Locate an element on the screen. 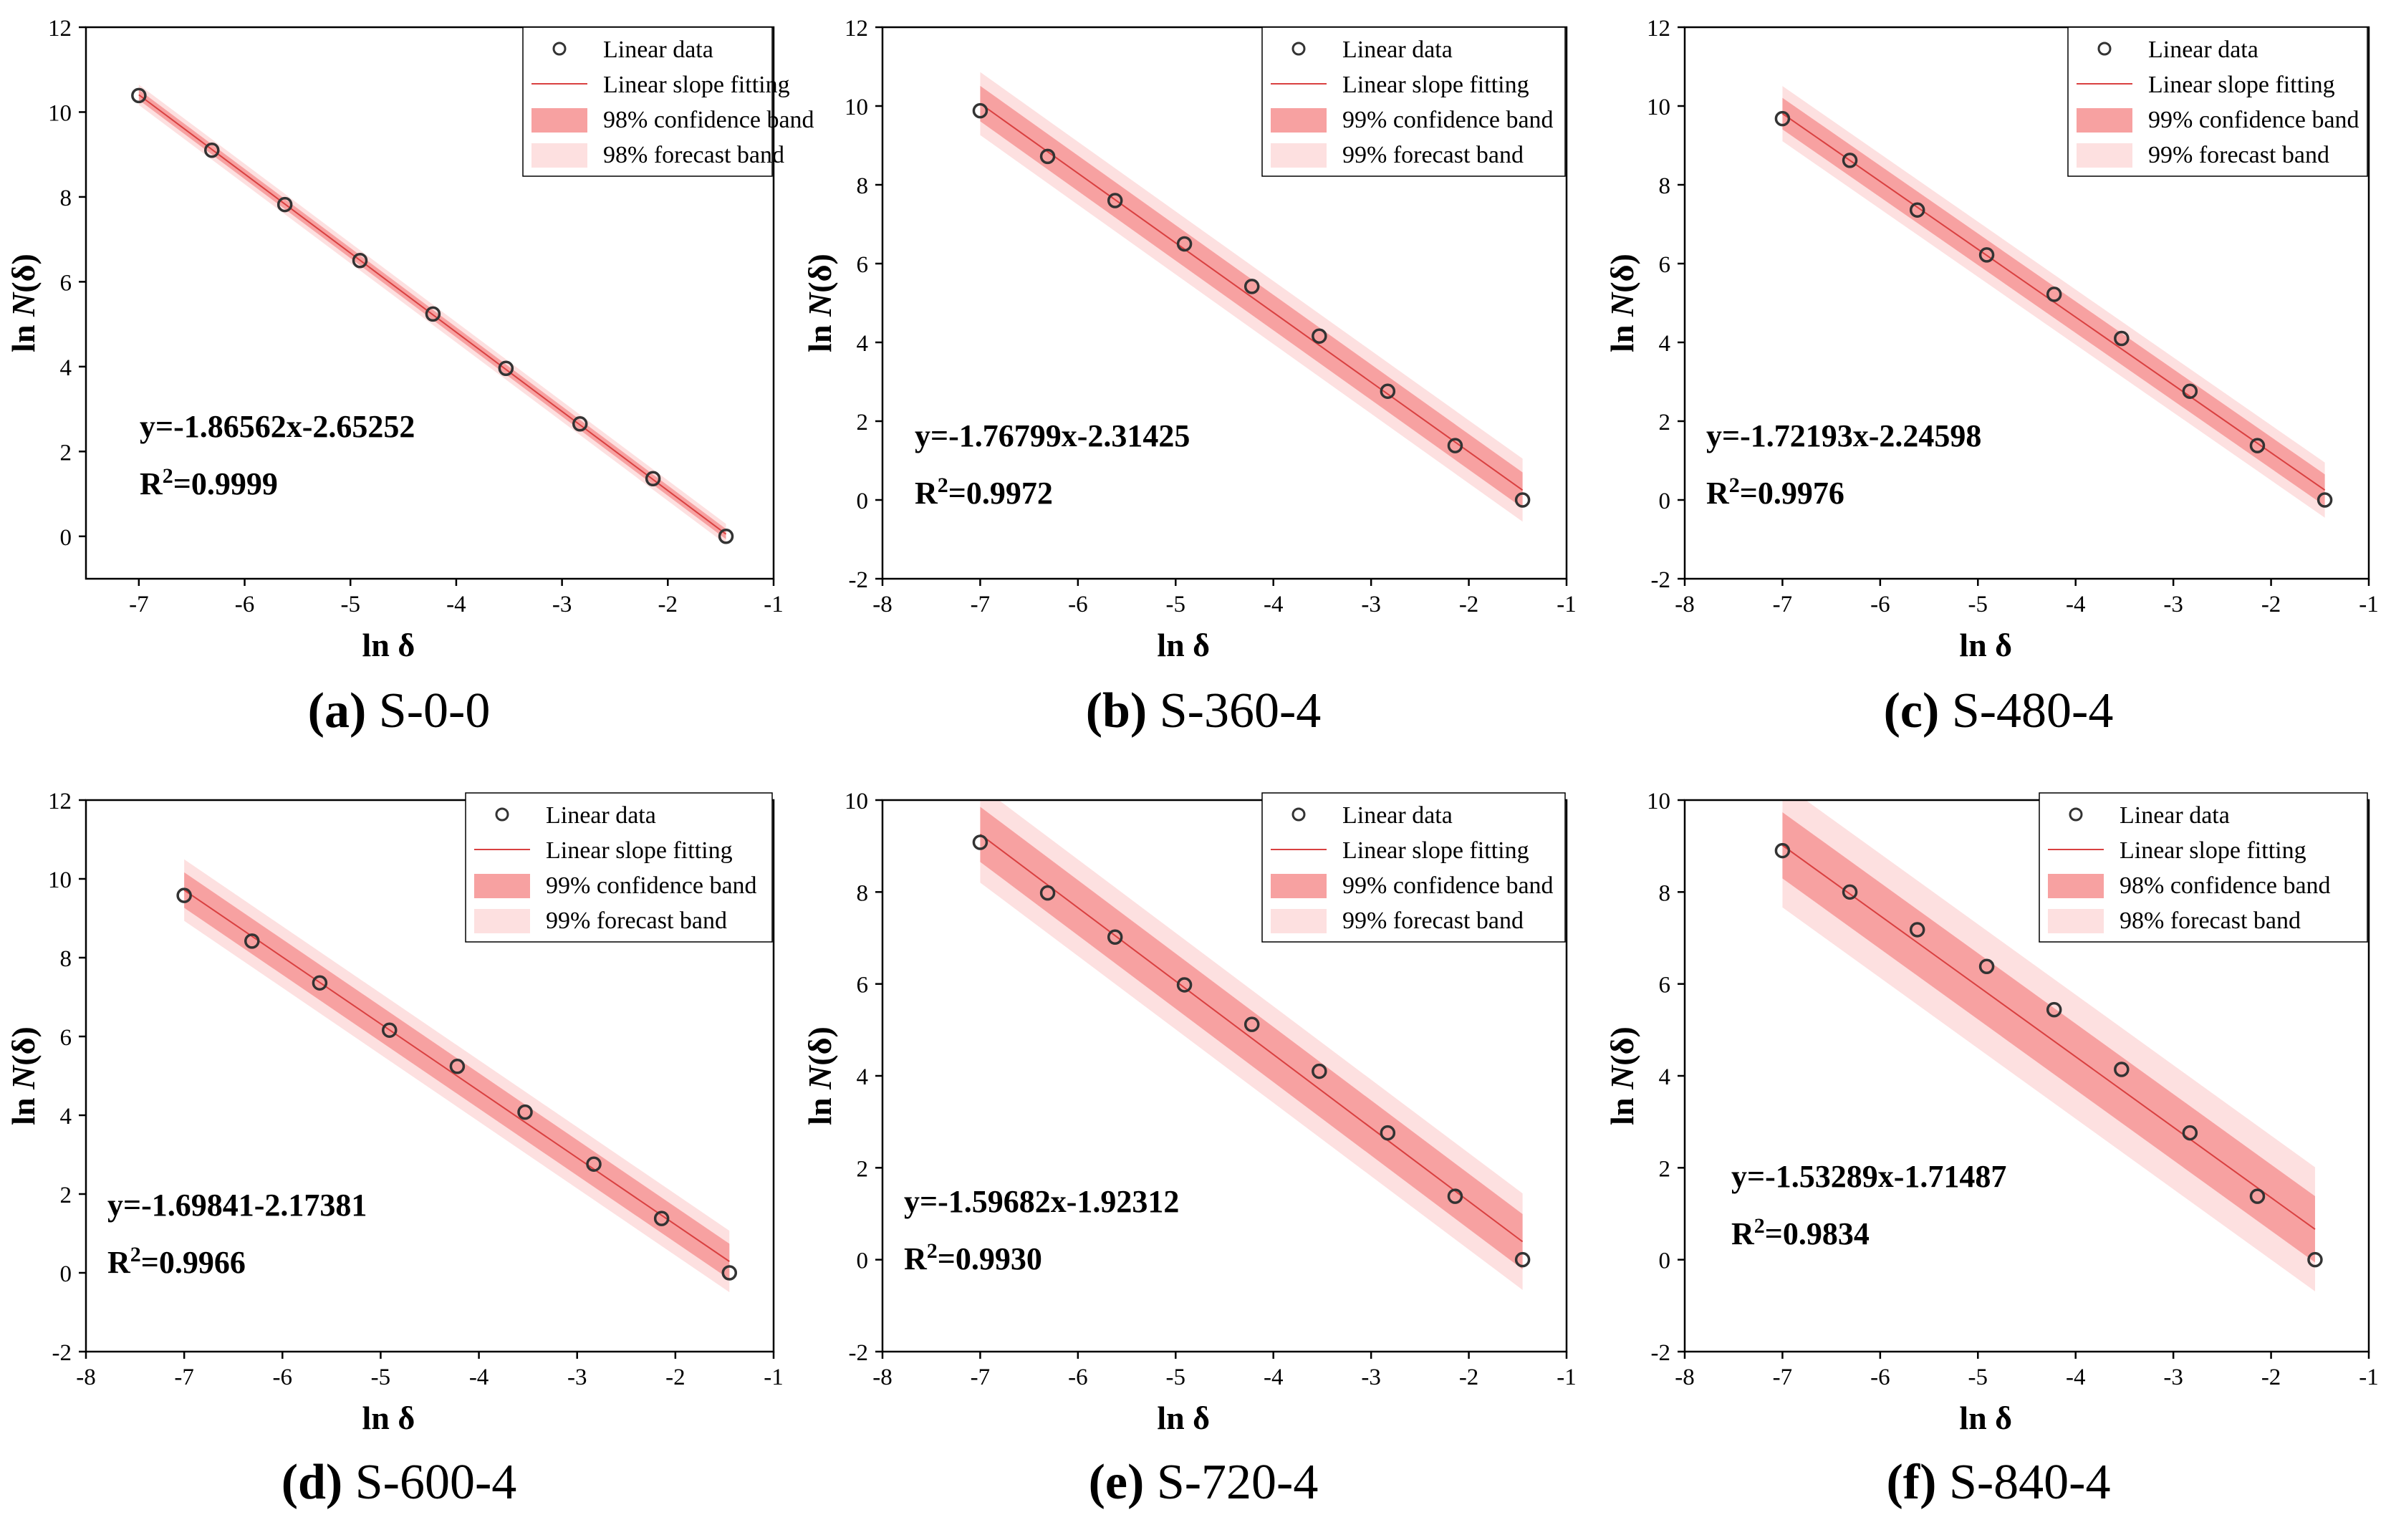  x-tick-label: -8 is located at coordinates (1685, 1377).